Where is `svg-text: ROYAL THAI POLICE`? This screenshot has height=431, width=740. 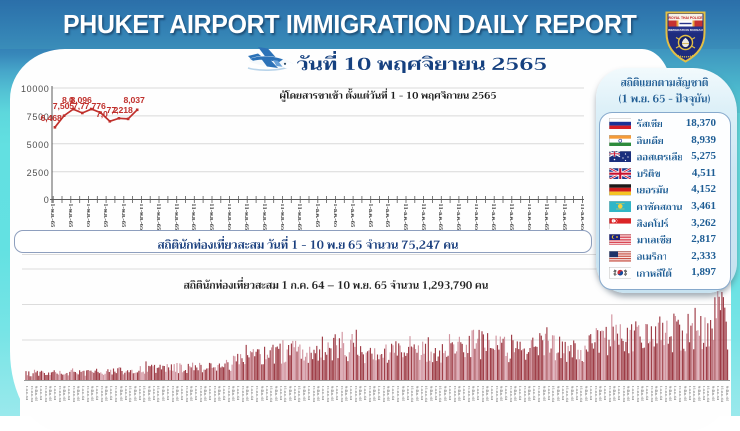 svg-text: ROYAL THAI POLICE is located at coordinates (686, 18).